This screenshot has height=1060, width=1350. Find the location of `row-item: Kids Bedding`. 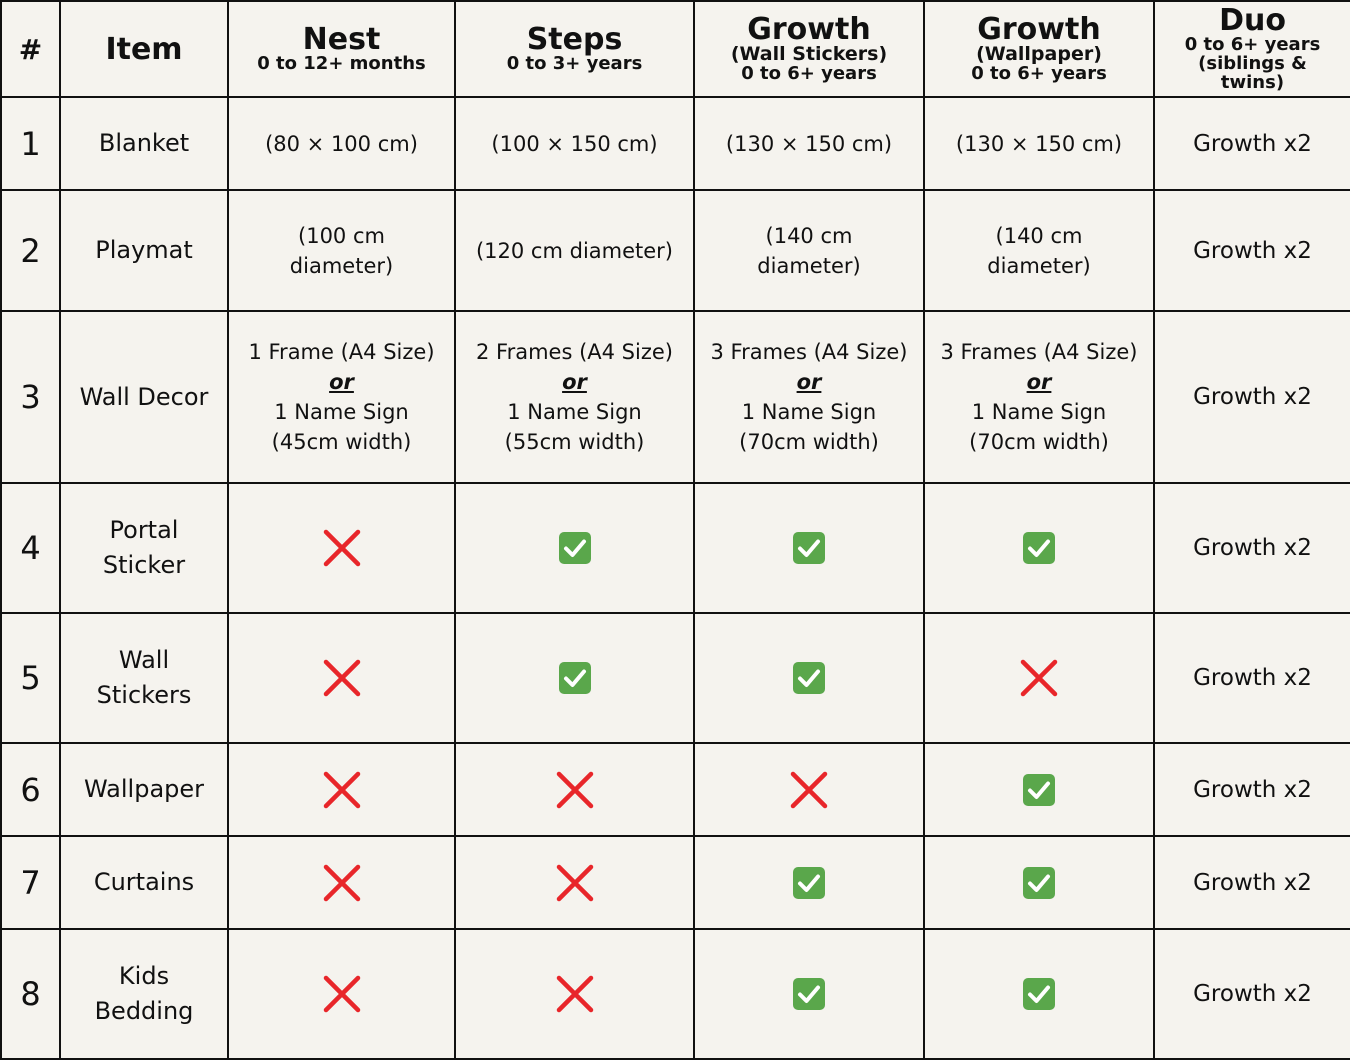

row-item: Kids Bedding is located at coordinates (144, 994).